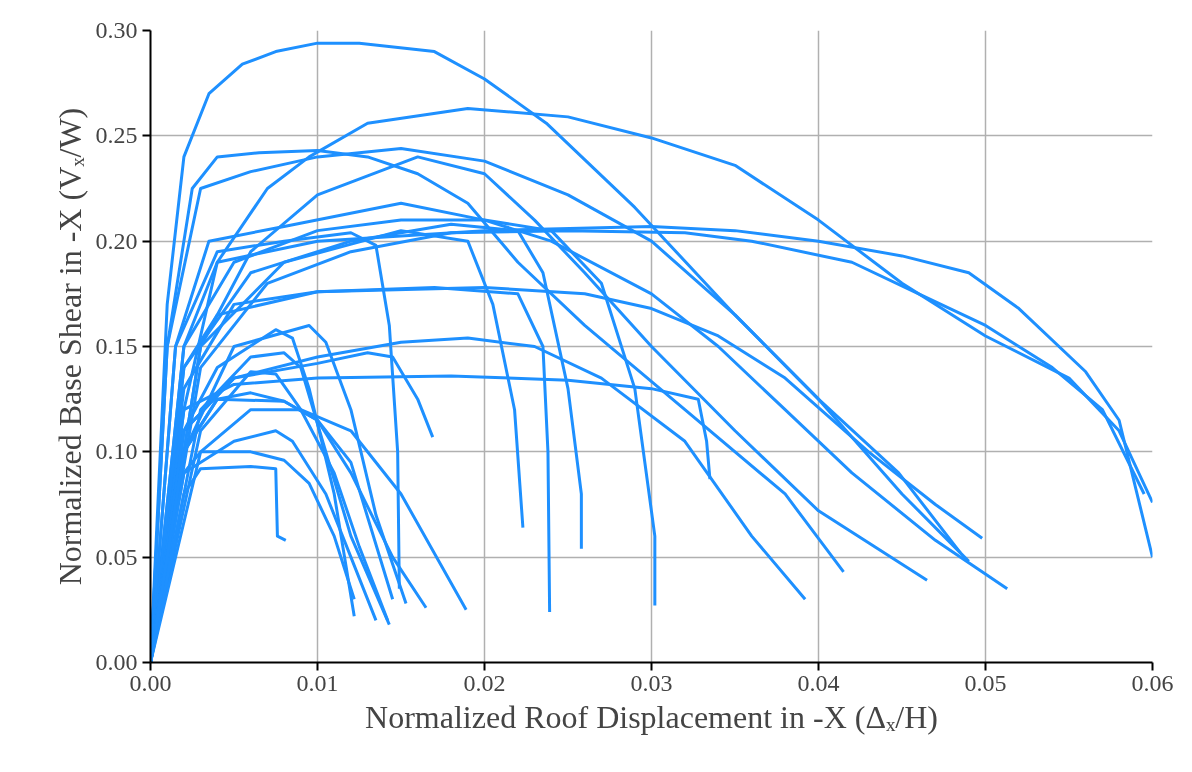 This screenshot has height=772, width=1192. I want to click on x-tick-label: 0.02, so click(484, 682).